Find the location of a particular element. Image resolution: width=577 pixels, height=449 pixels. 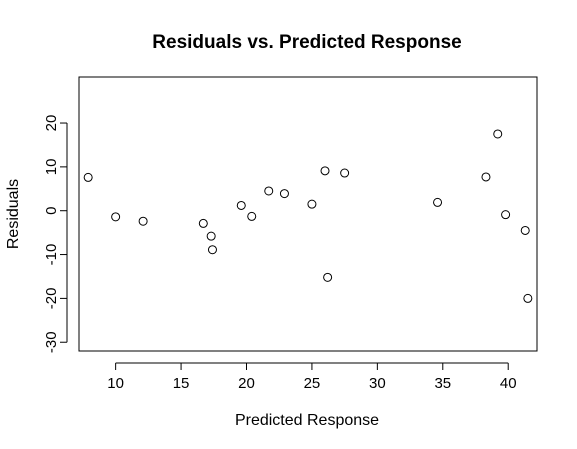

x-tick-label: 10 is located at coordinates (115, 383).